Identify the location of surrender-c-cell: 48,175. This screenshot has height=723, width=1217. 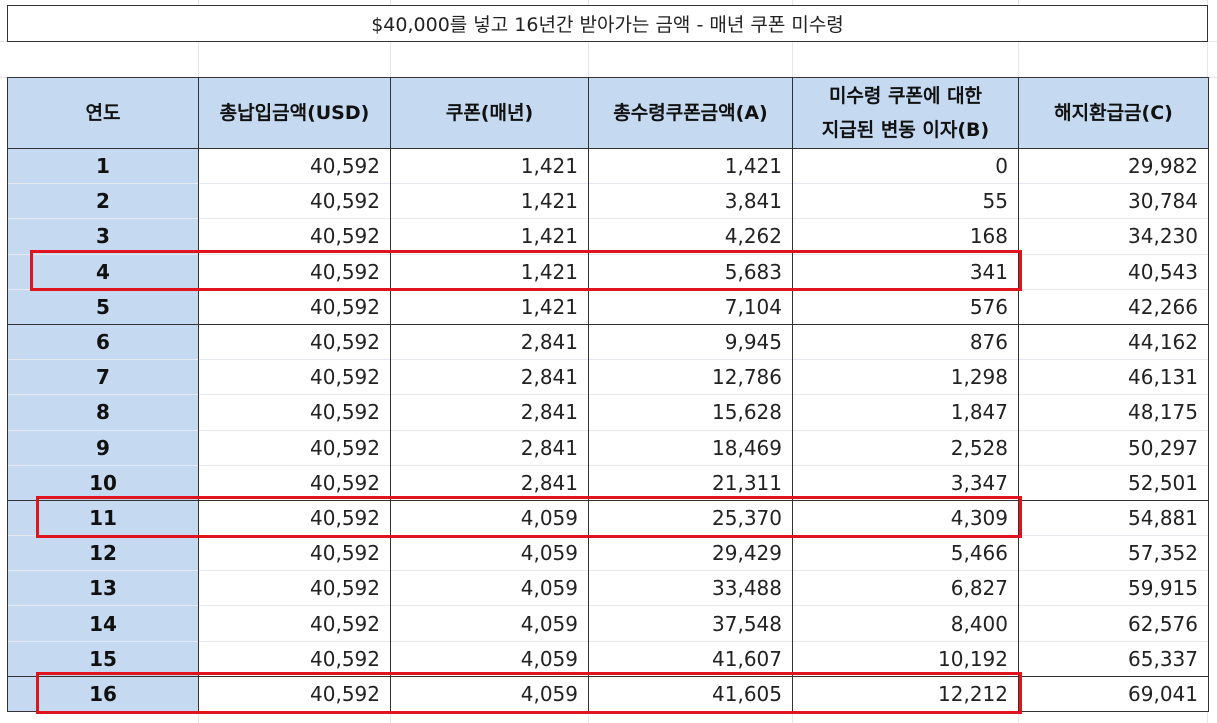
(1113, 412).